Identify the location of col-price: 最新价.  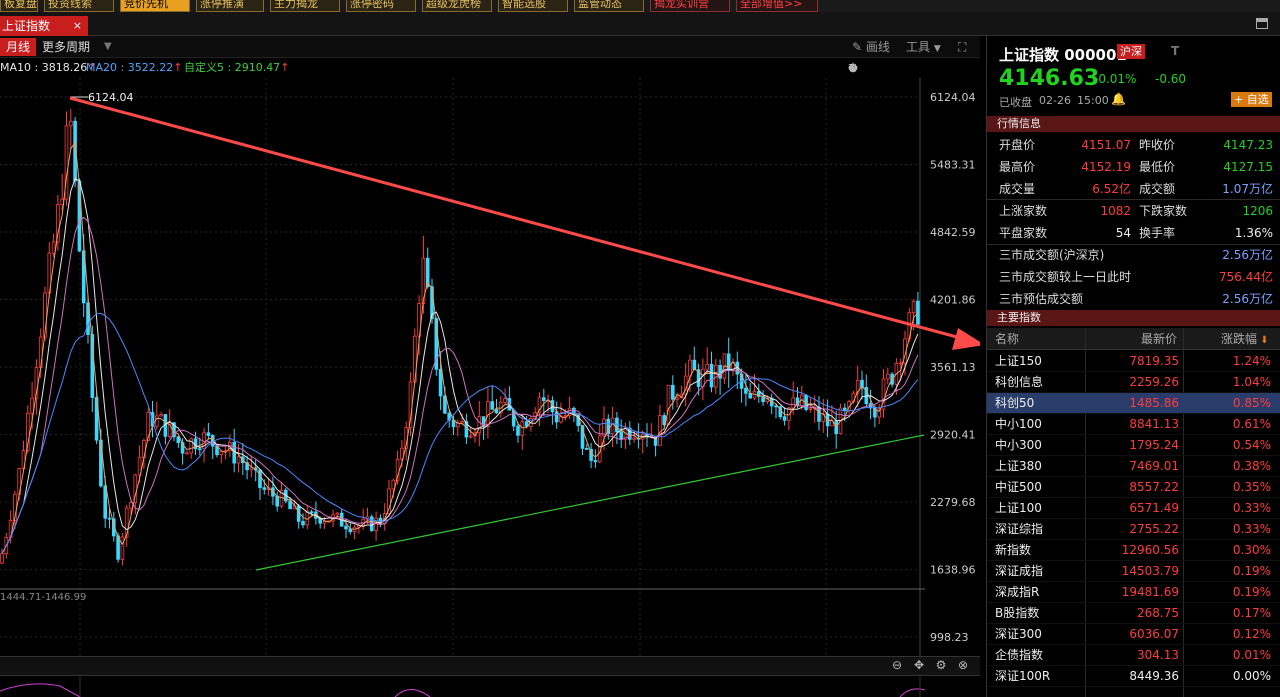
(1159, 339).